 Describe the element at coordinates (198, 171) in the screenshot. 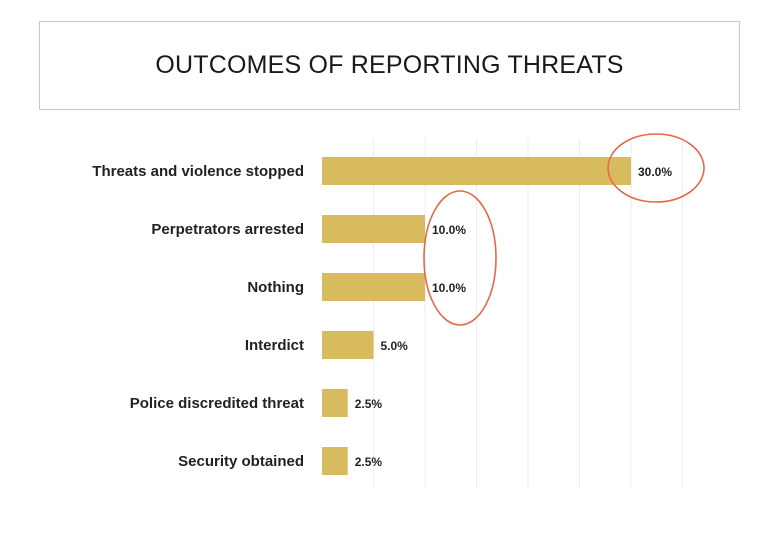

I see `category-label: Threats and violence stopped` at that location.